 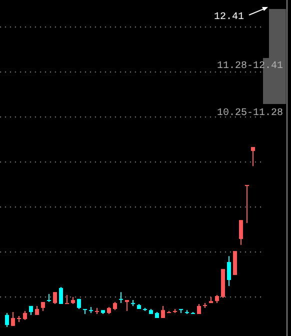 I want to click on text: 12.41, so click(x=229, y=17).